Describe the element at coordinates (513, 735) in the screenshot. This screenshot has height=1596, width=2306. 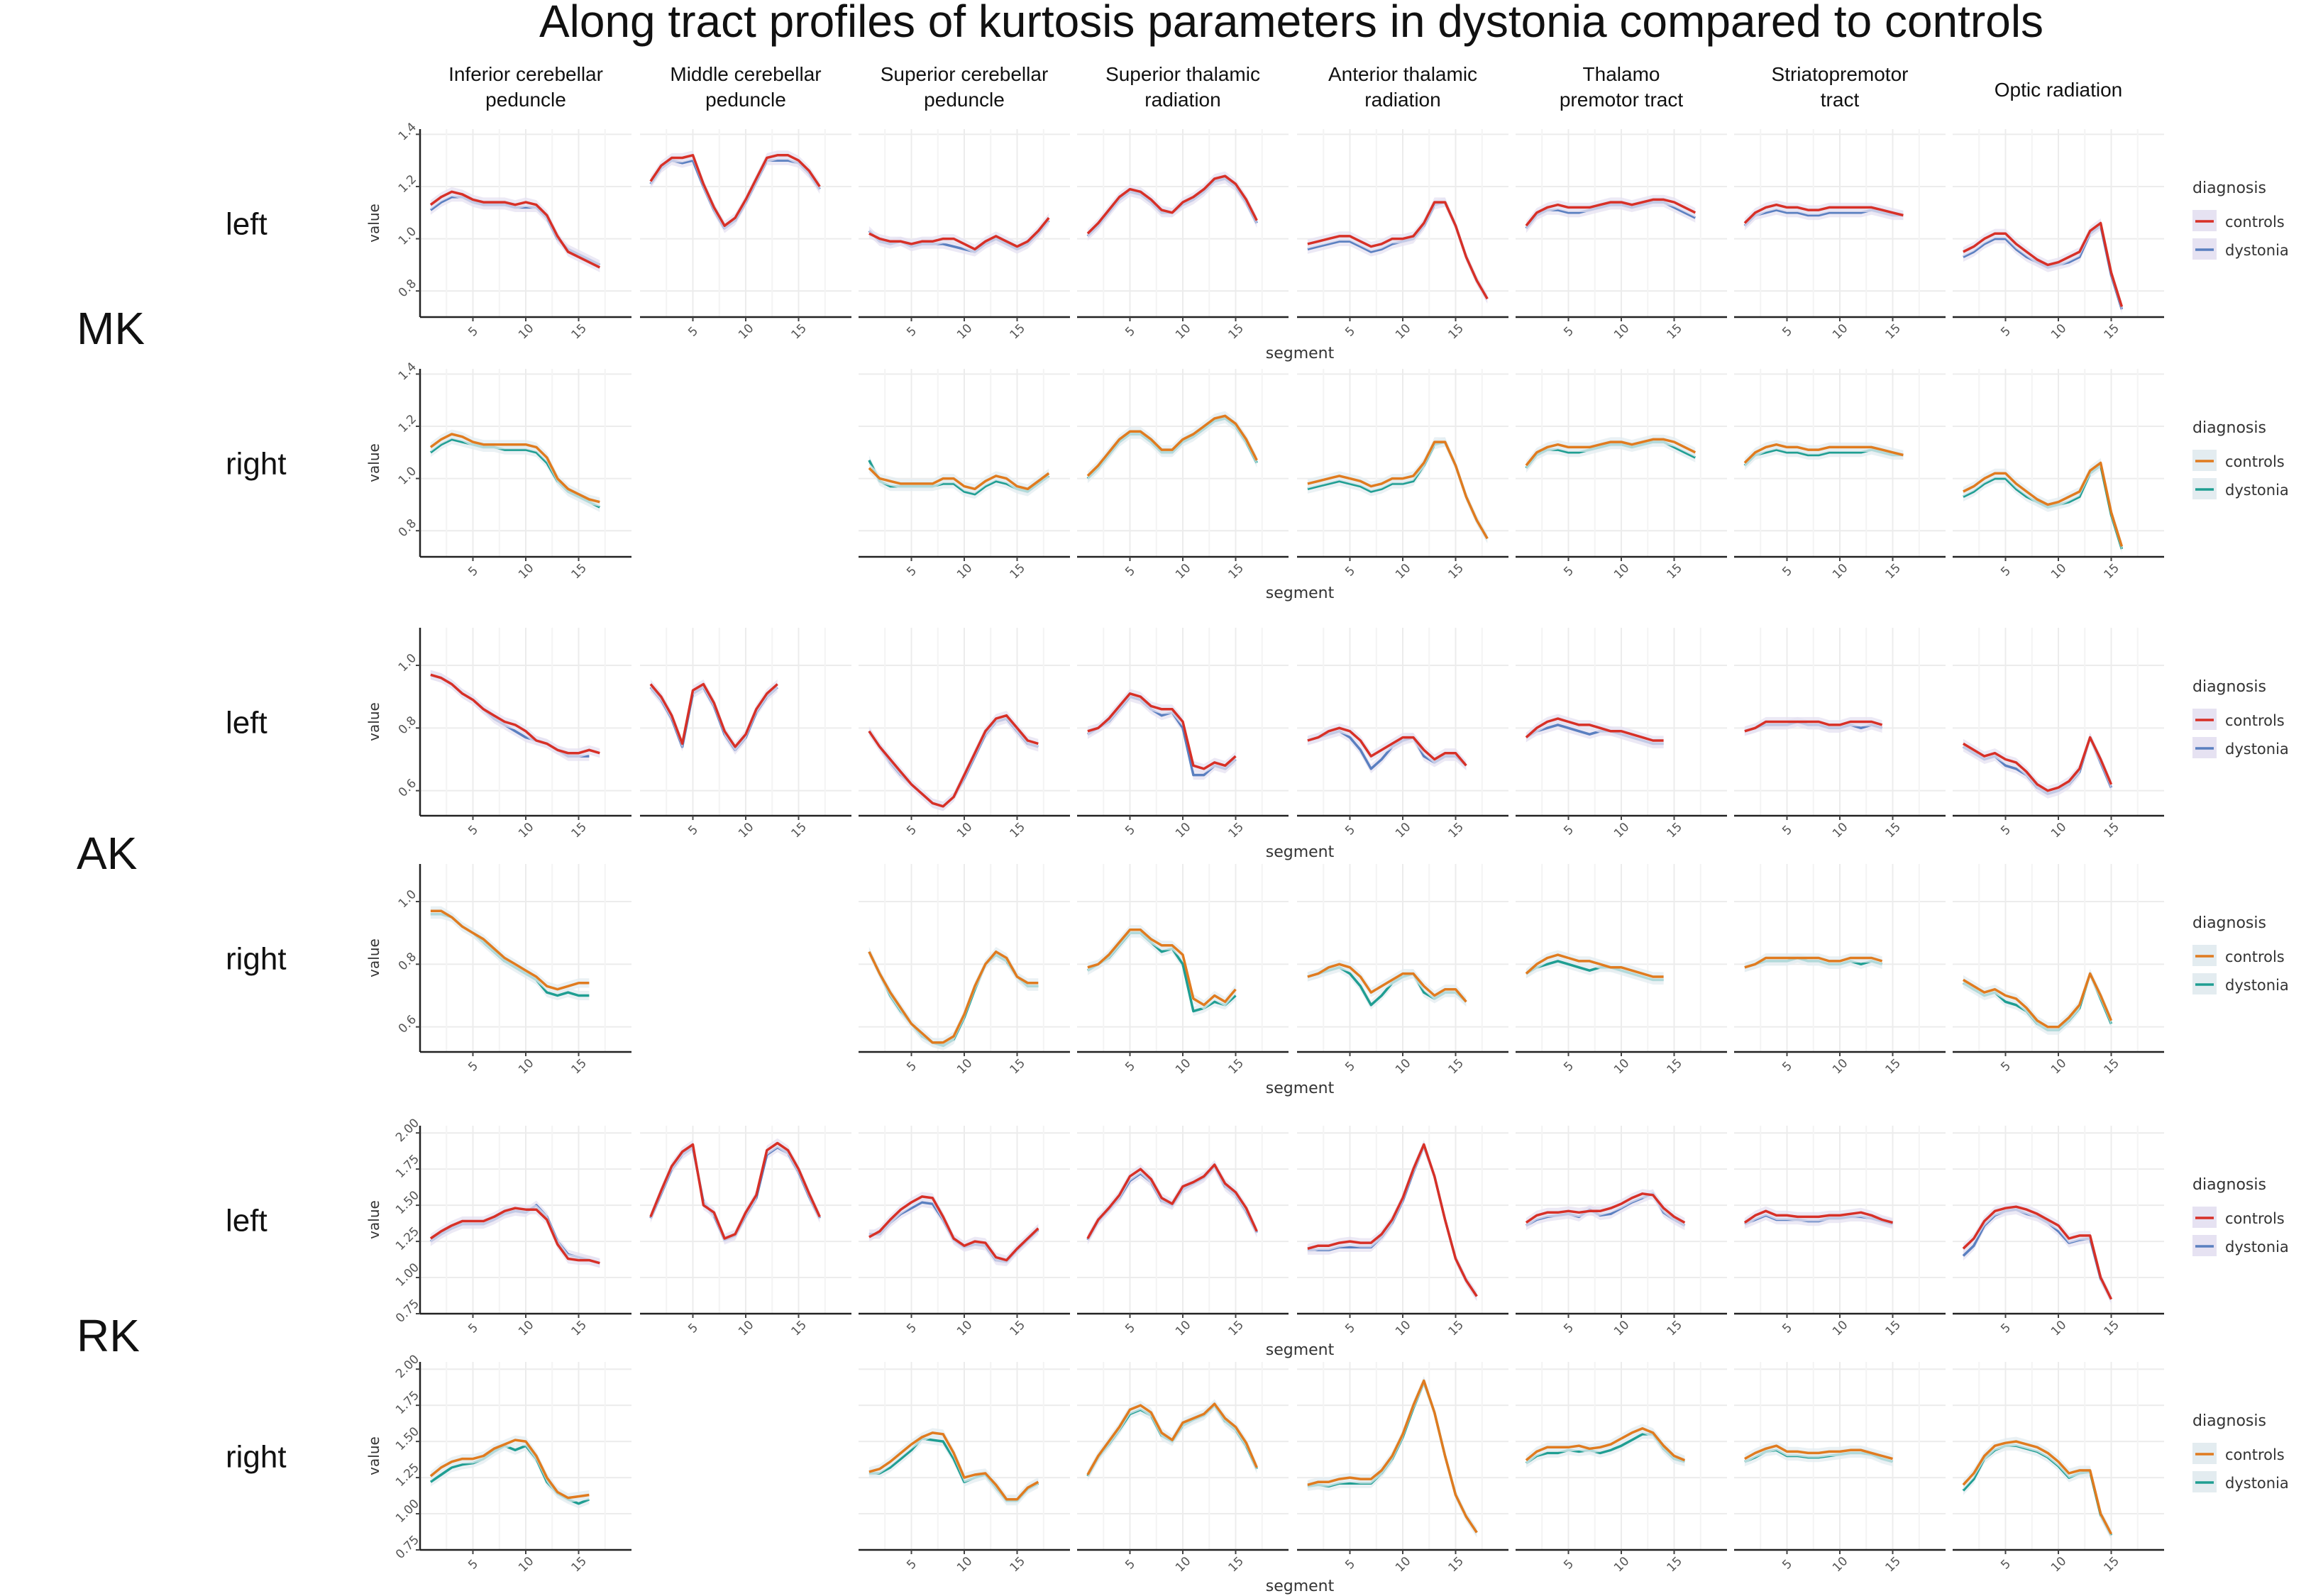
I see `chart-panel: 5 10 15 0.6 0.8 1.0` at that location.